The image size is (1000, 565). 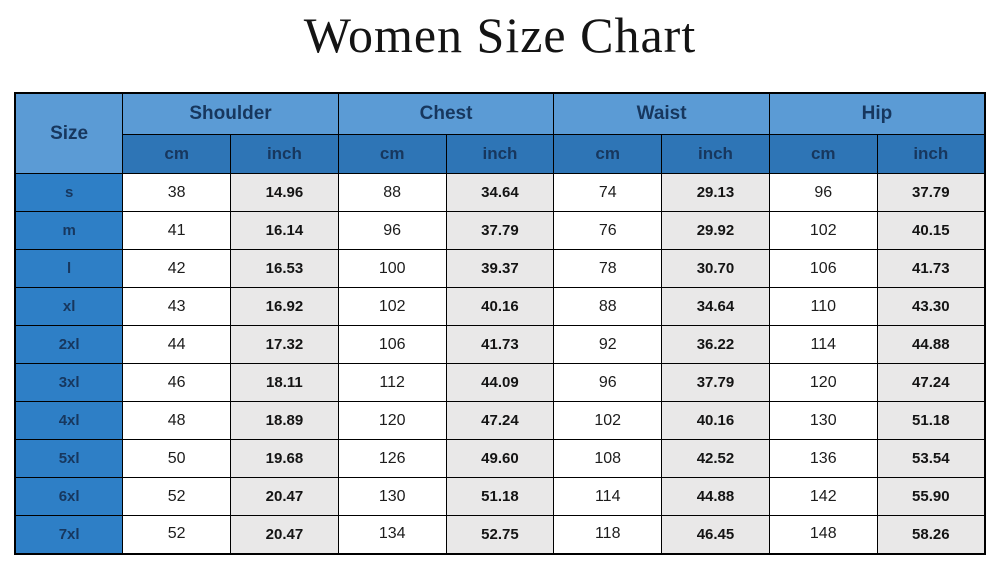 What do you see at coordinates (284, 192) in the screenshot?
I see `inch-value: 14.96` at bounding box center [284, 192].